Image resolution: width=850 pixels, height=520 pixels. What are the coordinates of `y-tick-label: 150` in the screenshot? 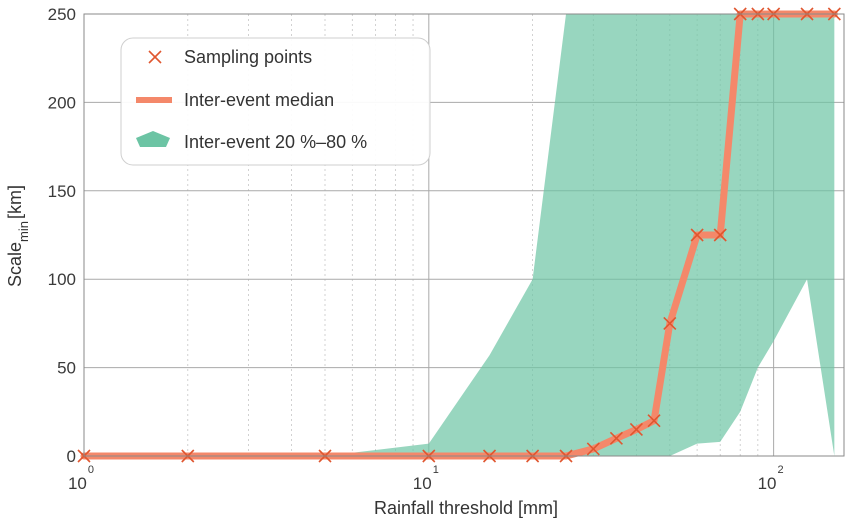 It's located at (62, 191).